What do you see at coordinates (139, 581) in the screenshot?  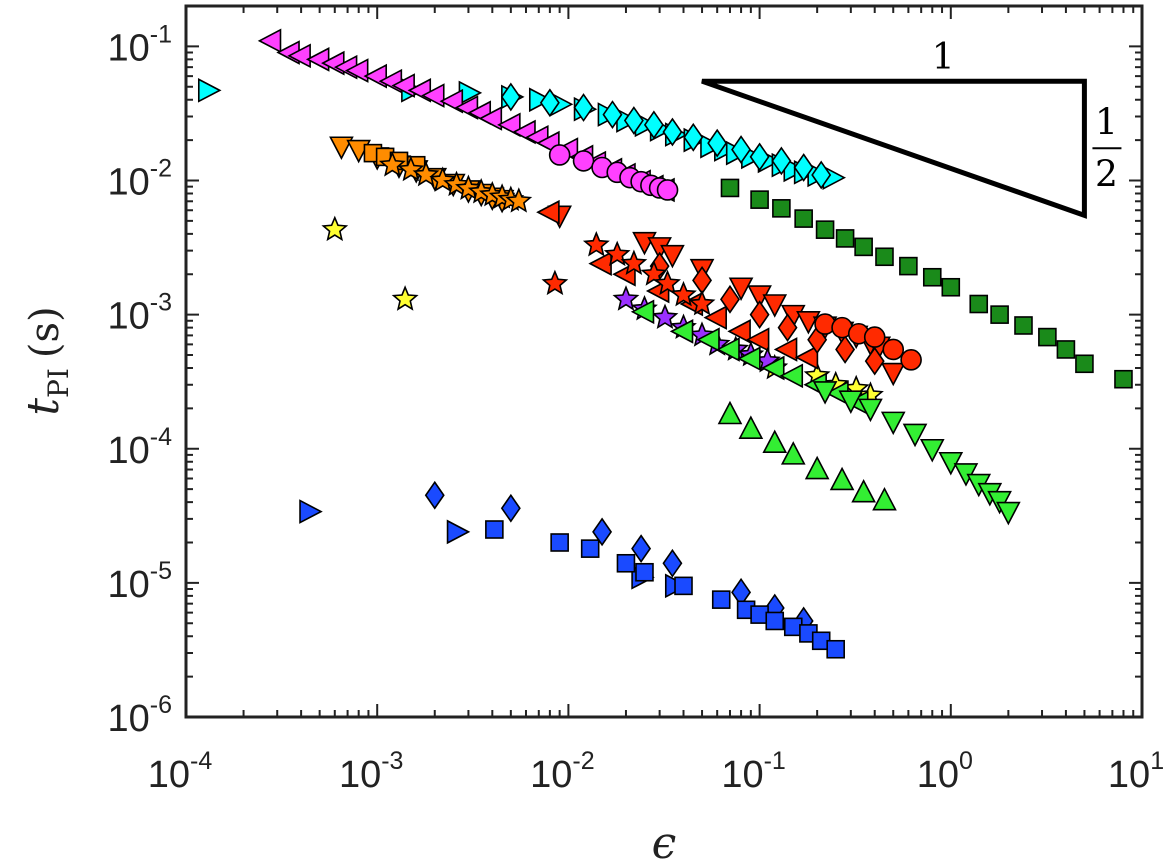 I see `y-tick-label: 10⁻⁵` at bounding box center [139, 581].